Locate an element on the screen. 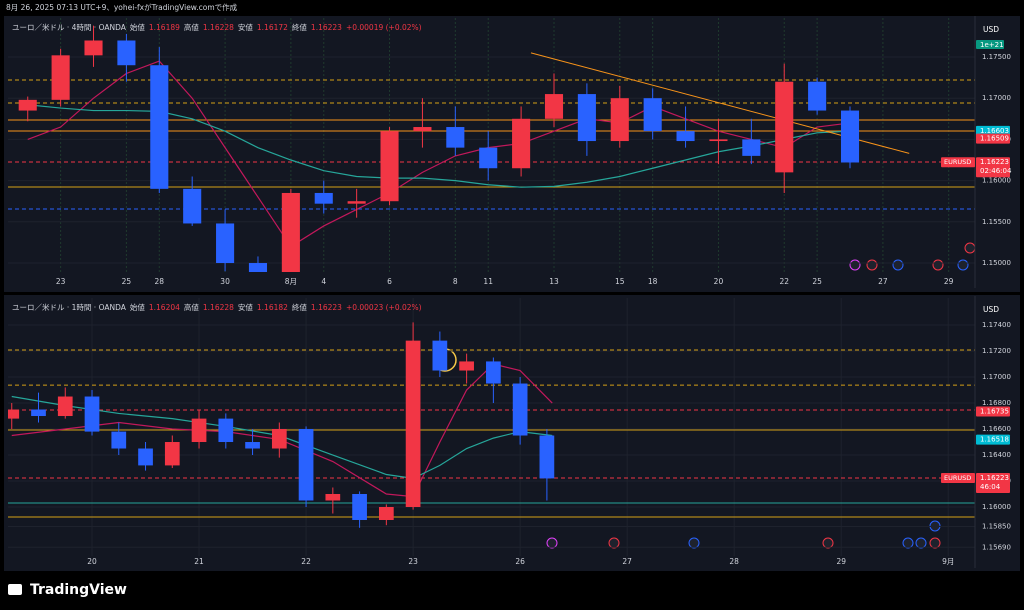  symbol-tag-bg is located at coordinates (958, 162).